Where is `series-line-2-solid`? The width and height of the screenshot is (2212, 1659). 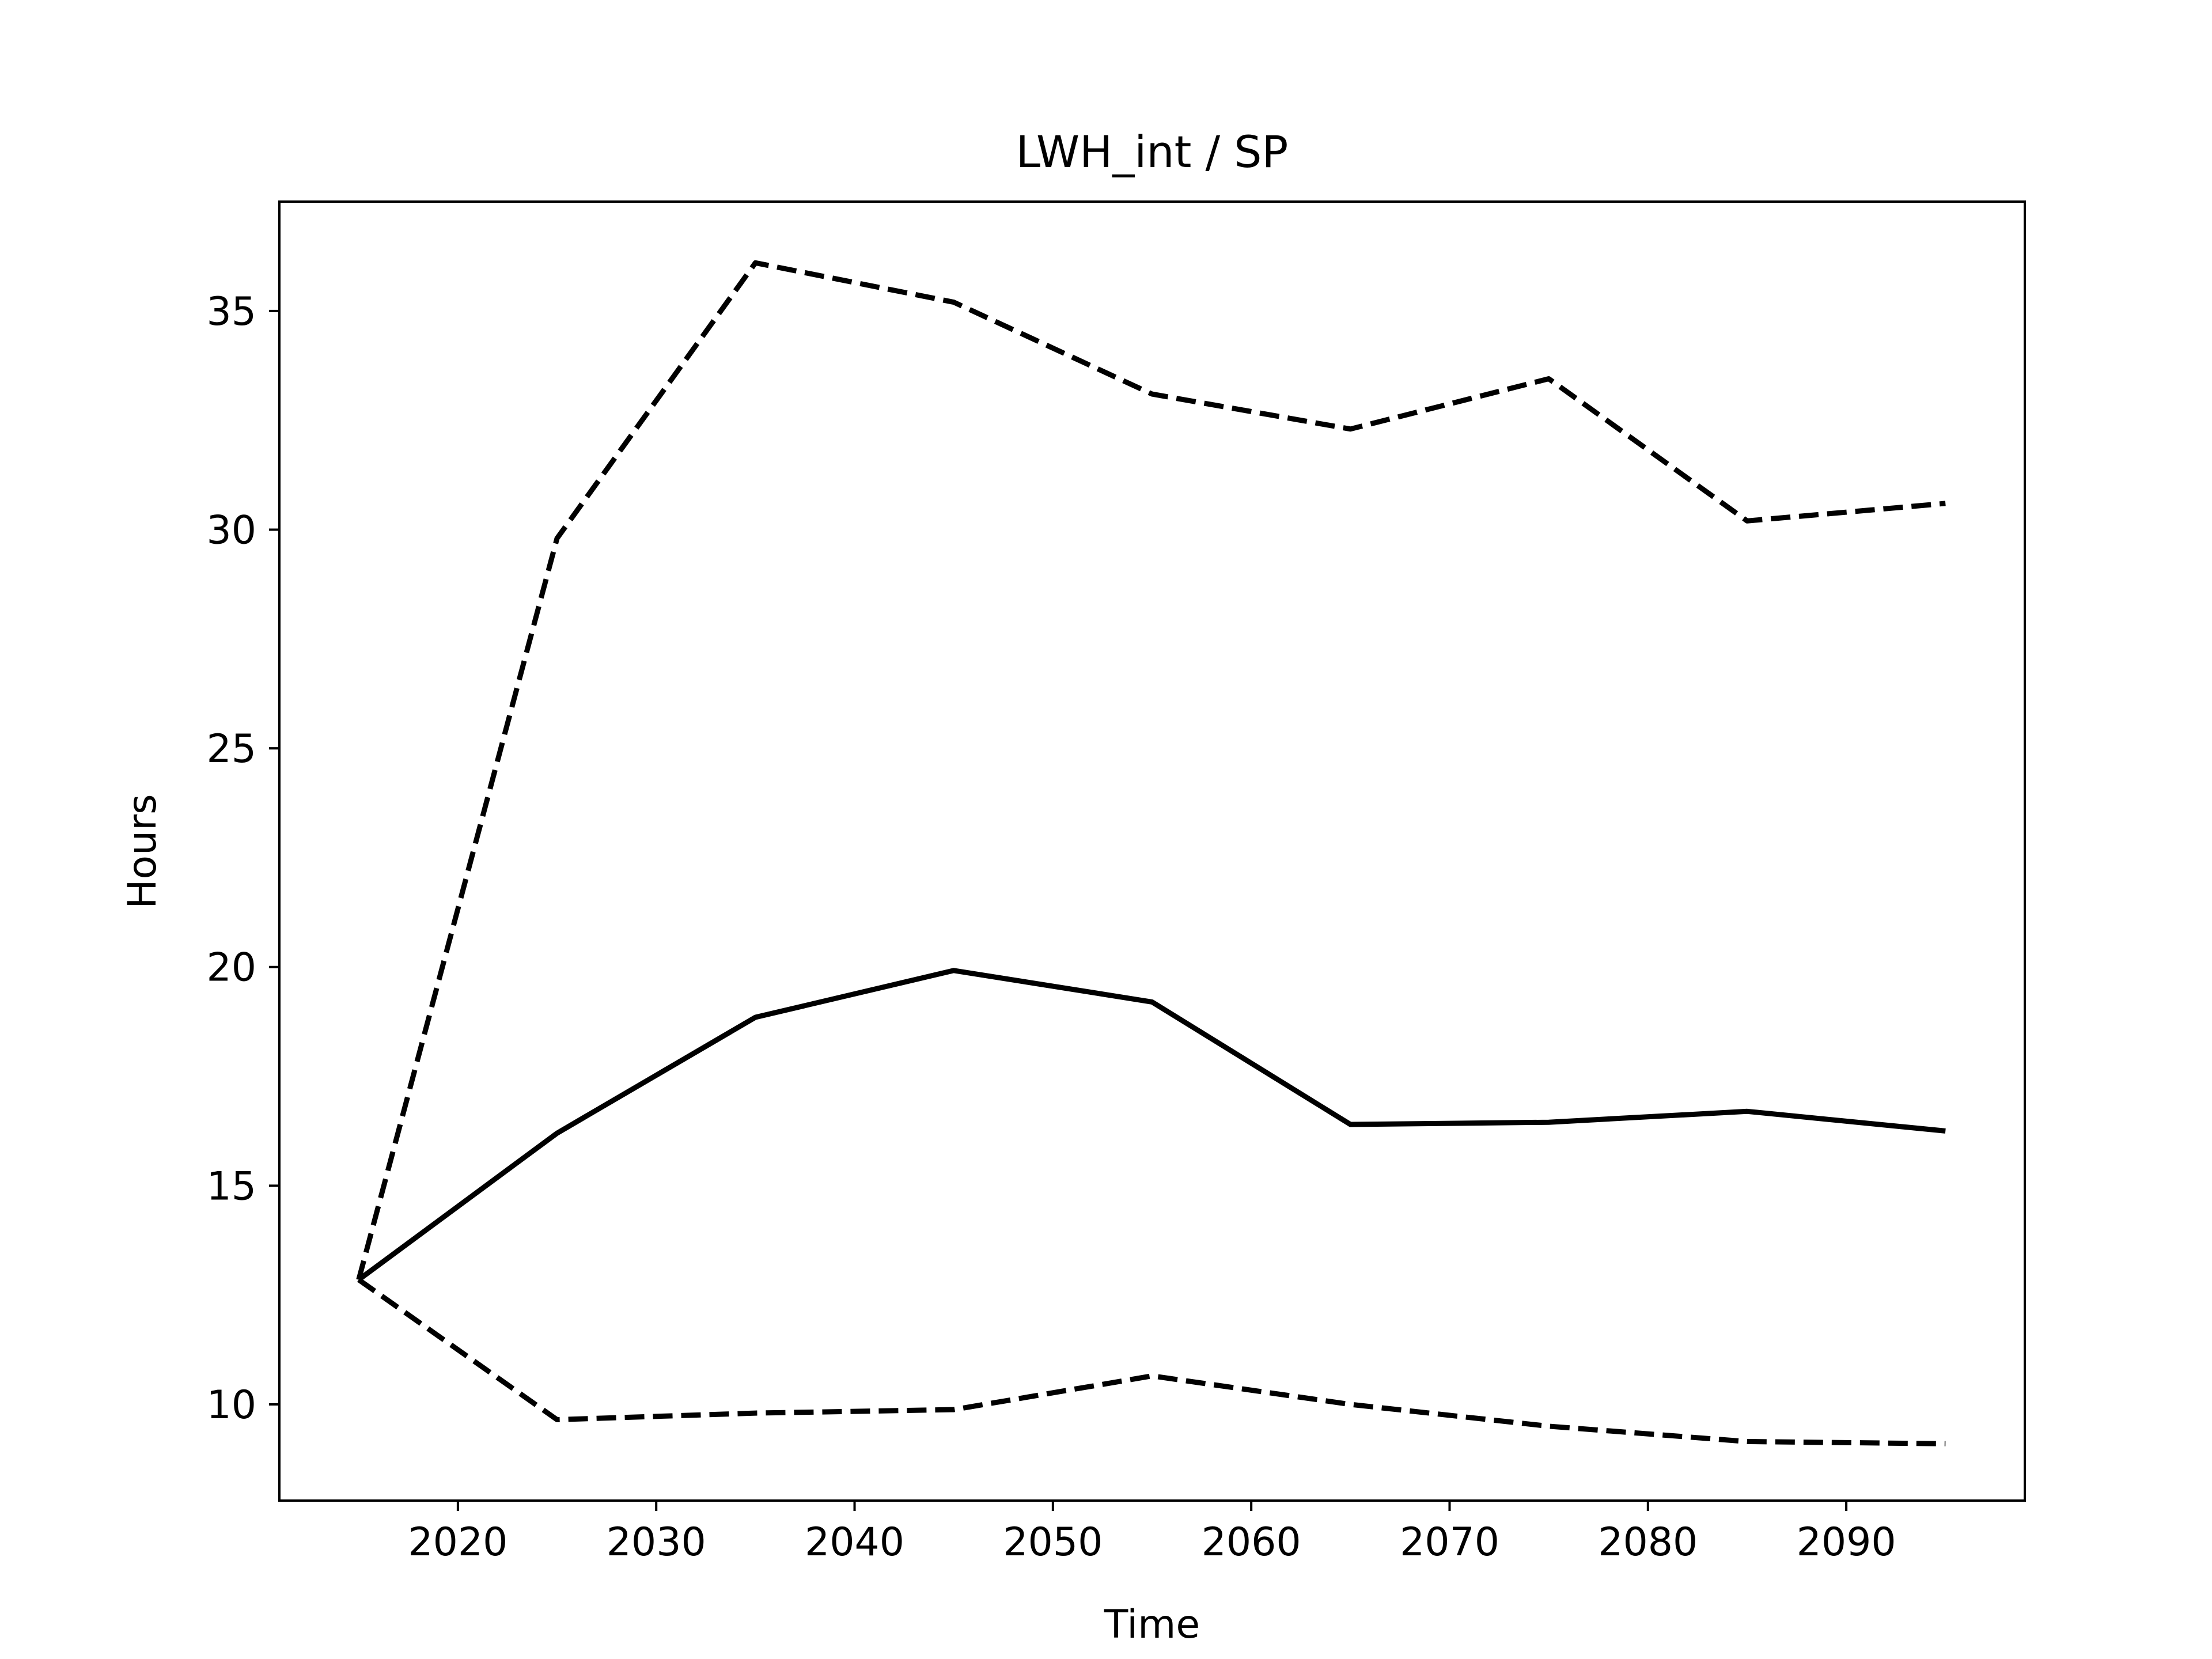
series-line-2-solid is located at coordinates (1151, 1125).